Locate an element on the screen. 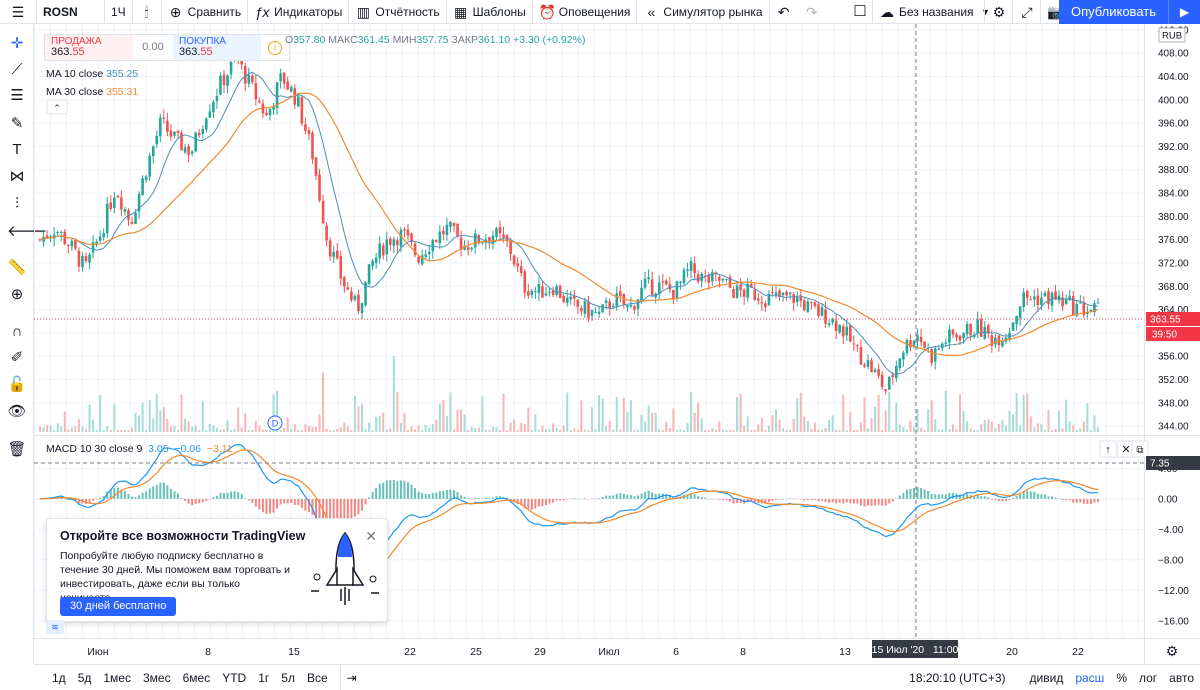 Image resolution: width=1200 pixels, height=690 pixels. replay-button: « Симулятор рынка is located at coordinates (702, 12).